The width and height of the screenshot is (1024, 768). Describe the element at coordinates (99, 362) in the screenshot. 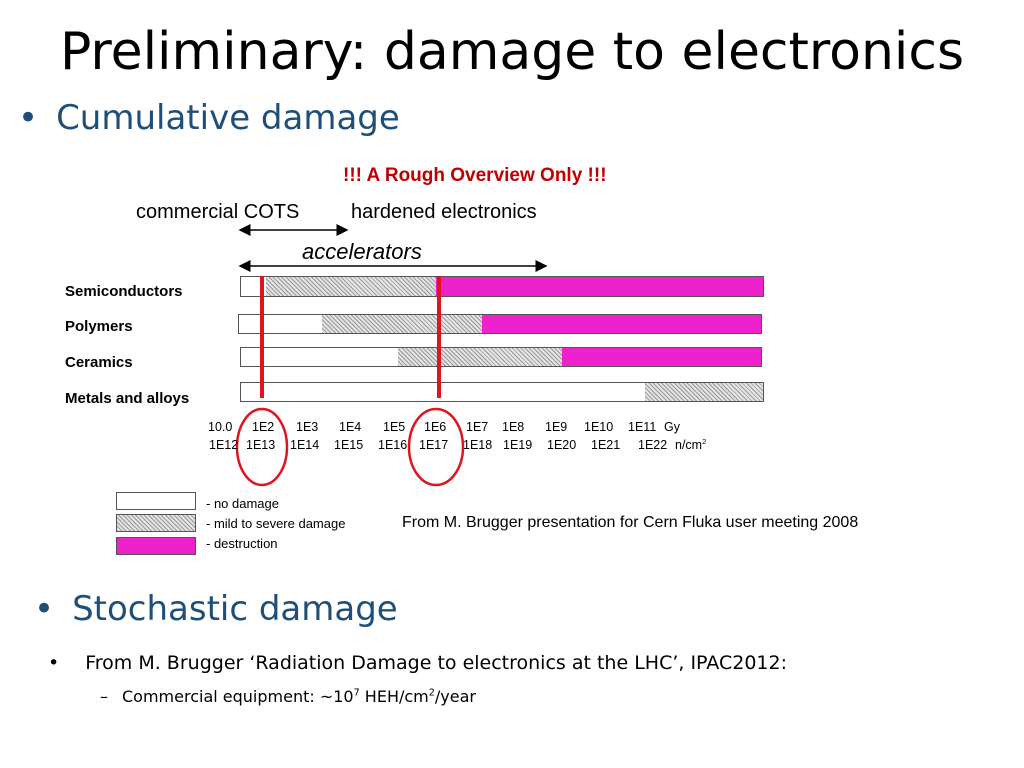

I see `row-label-ceramics: Ceramics` at that location.